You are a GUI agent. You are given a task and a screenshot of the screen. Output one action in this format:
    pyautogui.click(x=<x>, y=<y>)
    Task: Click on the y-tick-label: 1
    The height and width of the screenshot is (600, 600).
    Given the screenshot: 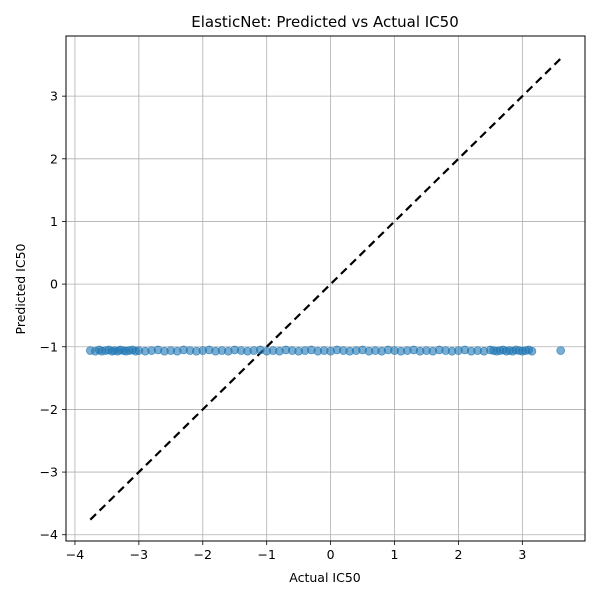 What is the action you would take?
    pyautogui.click(x=54, y=221)
    